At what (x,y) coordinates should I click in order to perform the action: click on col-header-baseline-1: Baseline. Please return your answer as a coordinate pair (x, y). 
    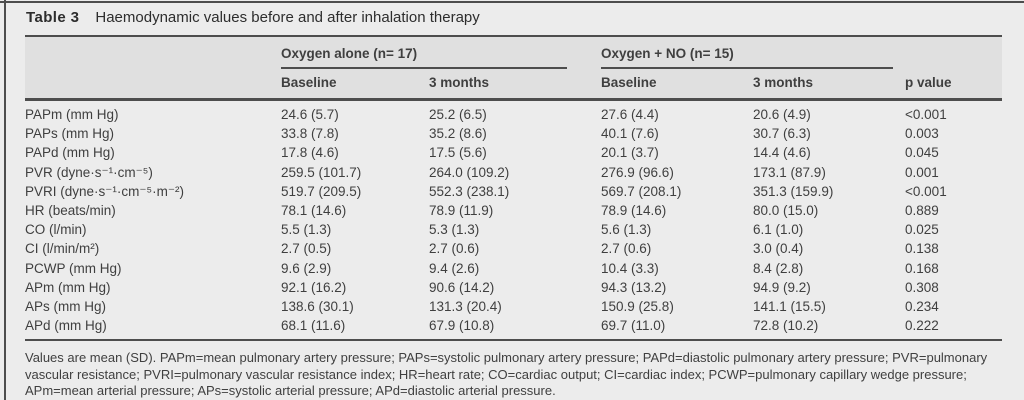
    Looking at the image, I should click on (355, 85).